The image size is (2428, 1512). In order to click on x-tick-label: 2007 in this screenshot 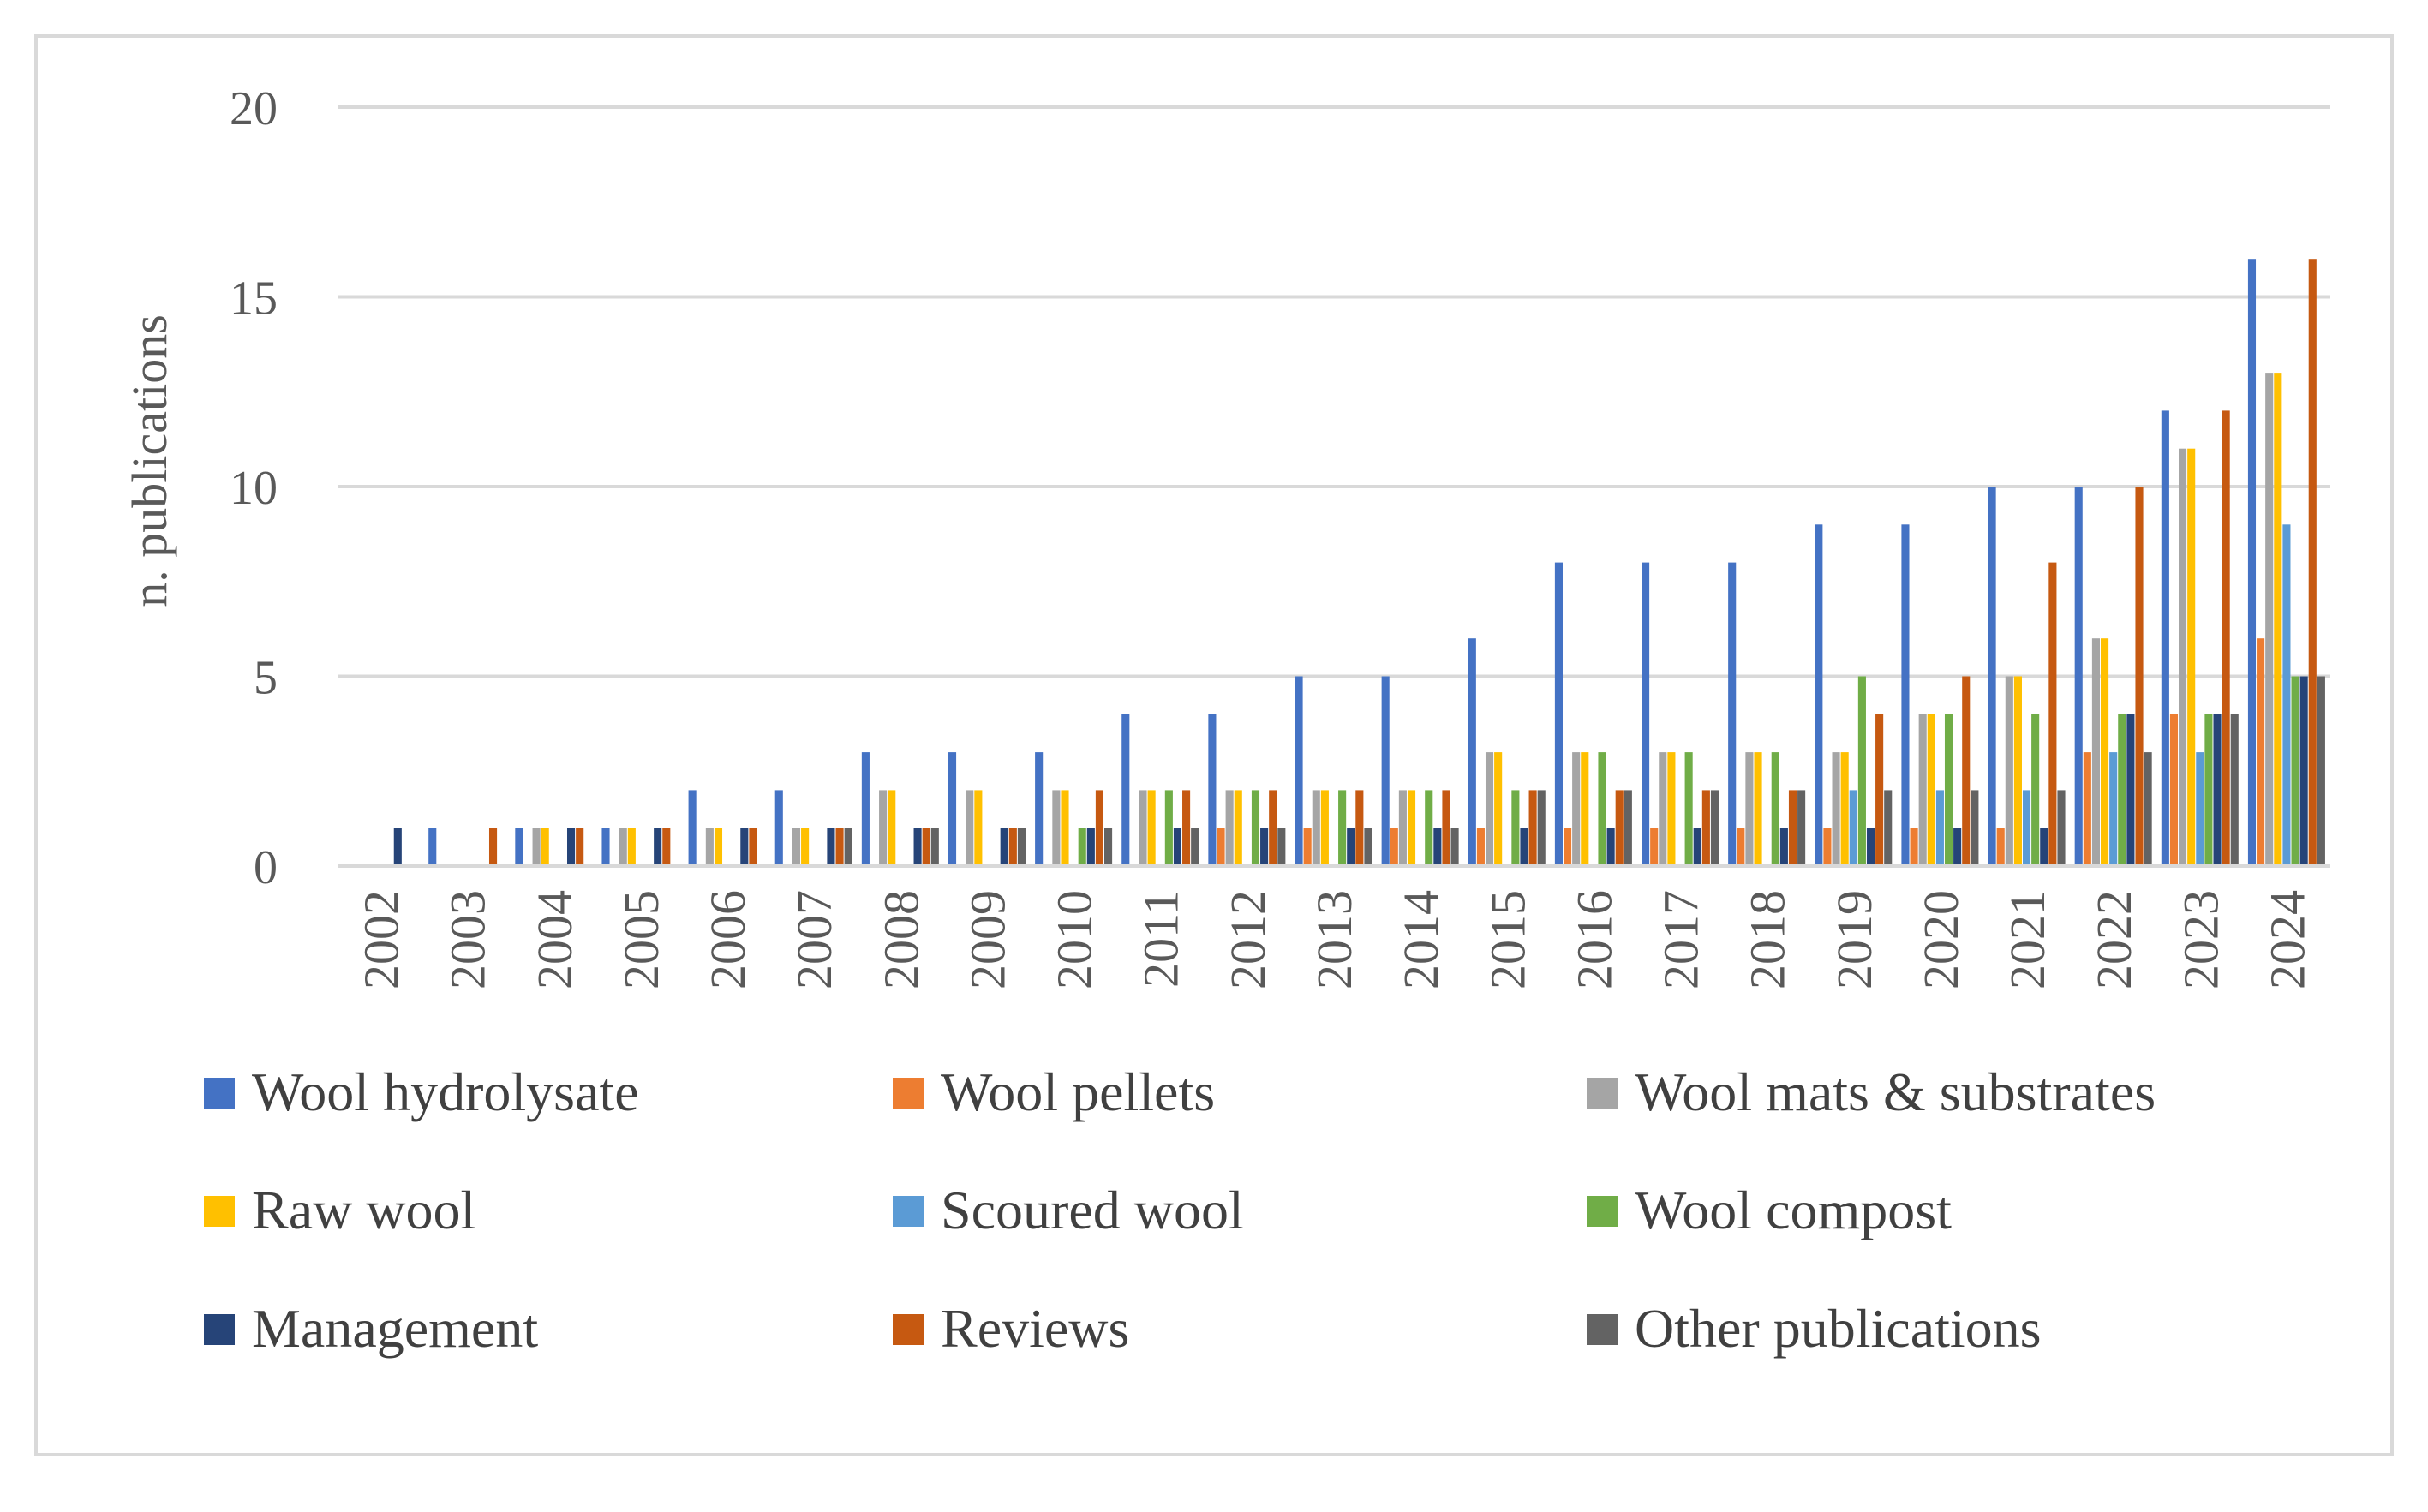, I will do `click(814, 939)`.